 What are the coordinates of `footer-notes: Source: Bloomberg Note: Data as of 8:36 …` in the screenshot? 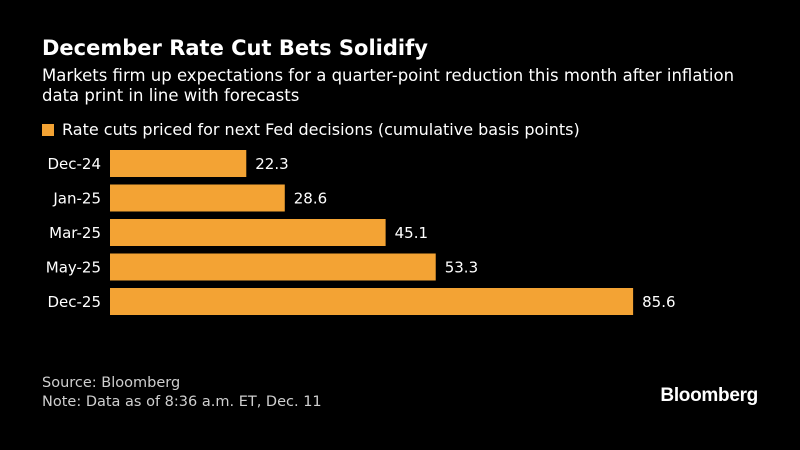 It's located at (182, 393).